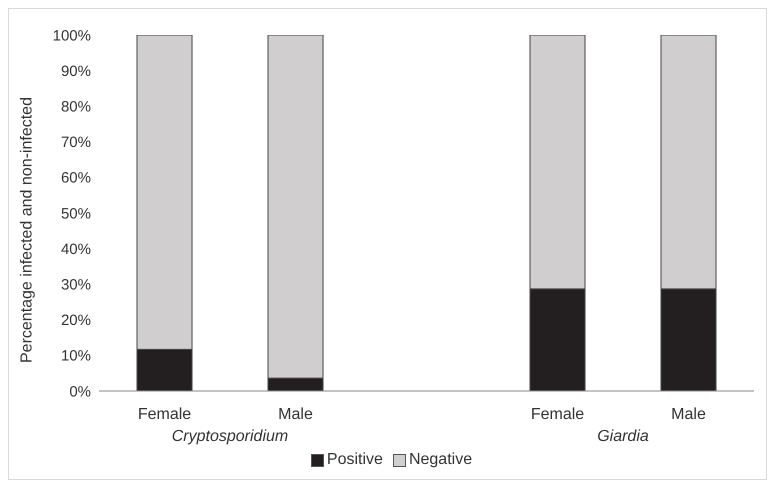 Image resolution: width=775 pixels, height=488 pixels. What do you see at coordinates (440, 460) in the screenshot?
I see `legend-label: Negative` at bounding box center [440, 460].